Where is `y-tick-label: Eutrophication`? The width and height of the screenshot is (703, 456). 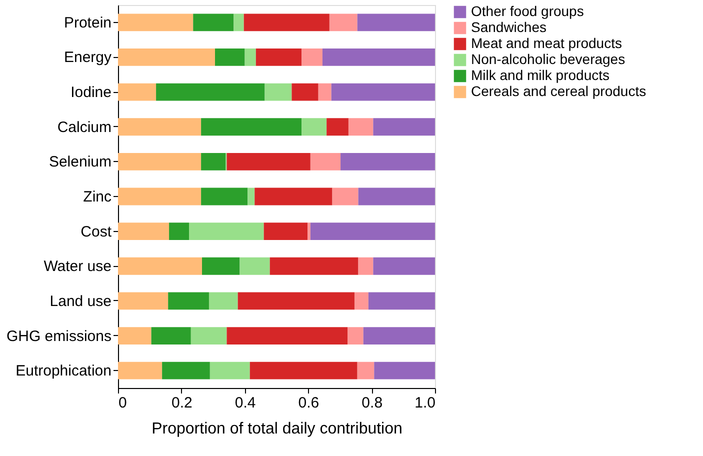
y-tick-label: Eutrophication is located at coordinates (64, 371).